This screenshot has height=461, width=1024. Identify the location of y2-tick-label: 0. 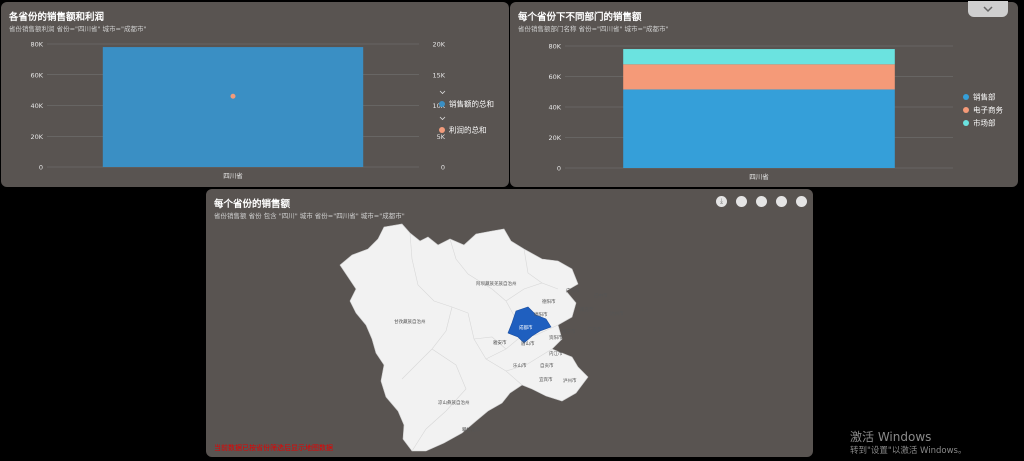
(443, 168).